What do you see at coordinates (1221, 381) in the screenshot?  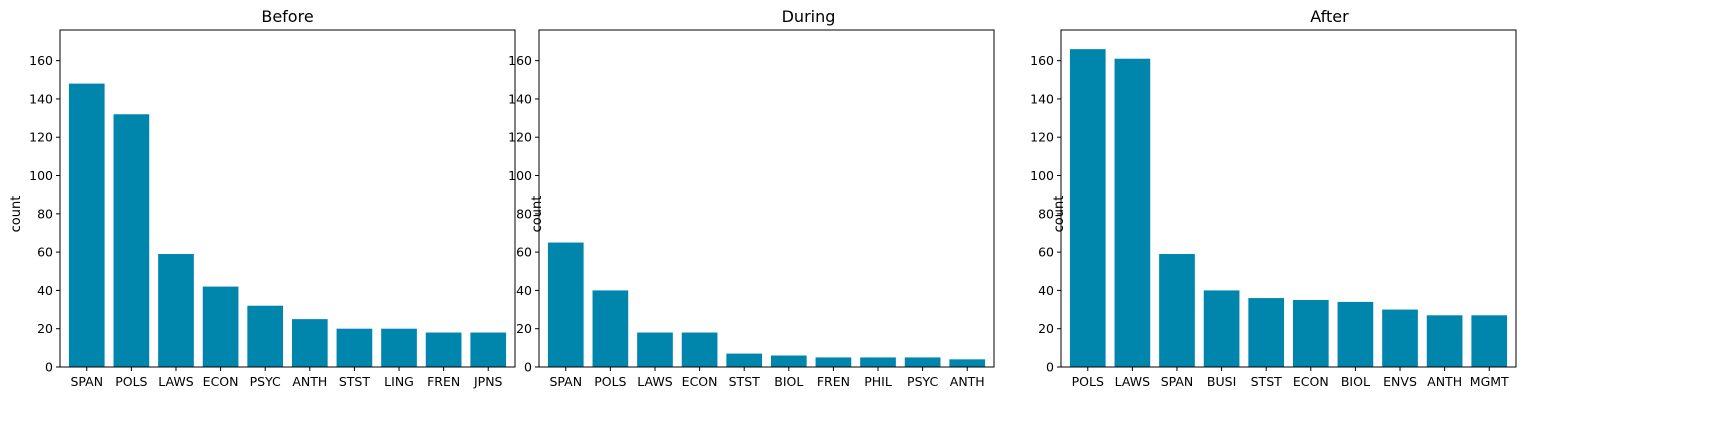 I see `x-tick-label: BUSI` at bounding box center [1221, 381].